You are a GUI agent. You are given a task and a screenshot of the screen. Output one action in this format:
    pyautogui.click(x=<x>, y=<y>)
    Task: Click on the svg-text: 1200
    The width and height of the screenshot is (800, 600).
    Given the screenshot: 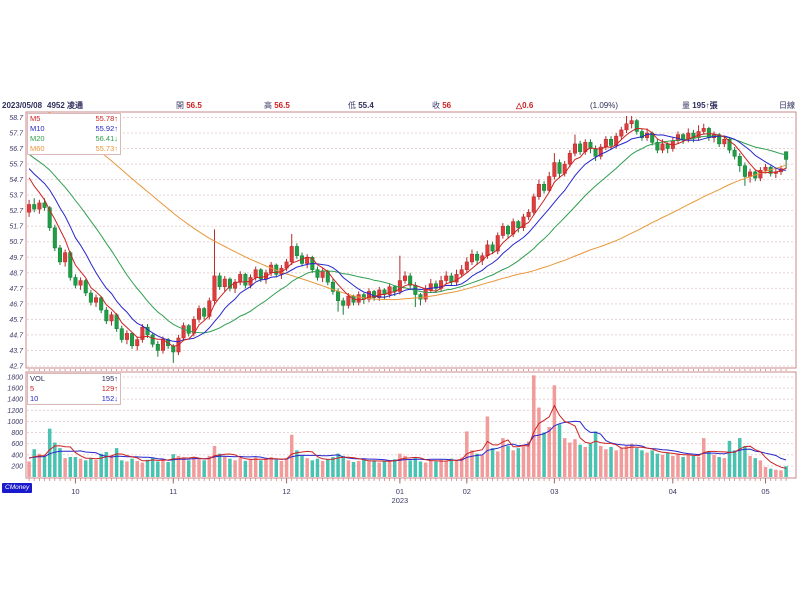 What is the action you would take?
    pyautogui.click(x=15, y=411)
    